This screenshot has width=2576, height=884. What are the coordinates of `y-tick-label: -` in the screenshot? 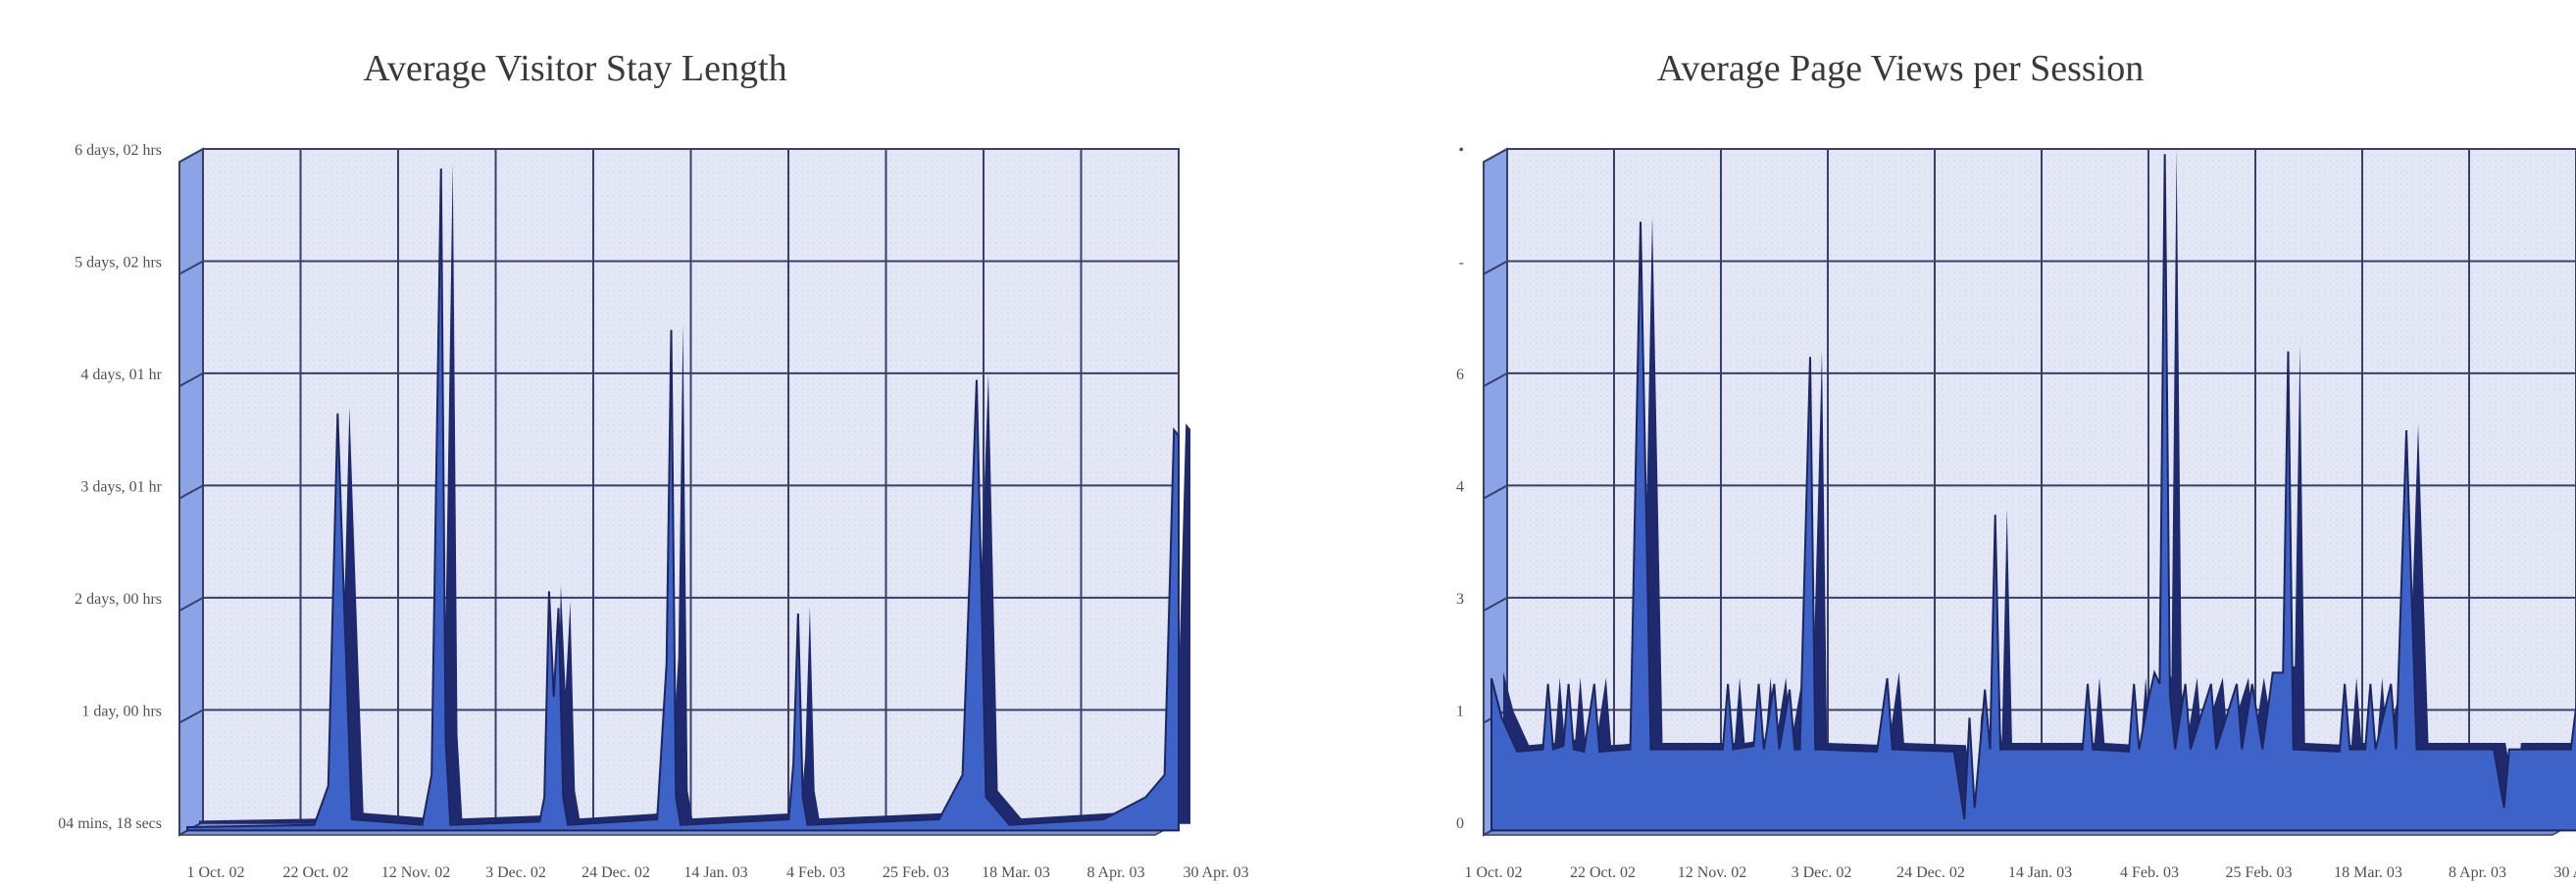 It's located at (1462, 263).